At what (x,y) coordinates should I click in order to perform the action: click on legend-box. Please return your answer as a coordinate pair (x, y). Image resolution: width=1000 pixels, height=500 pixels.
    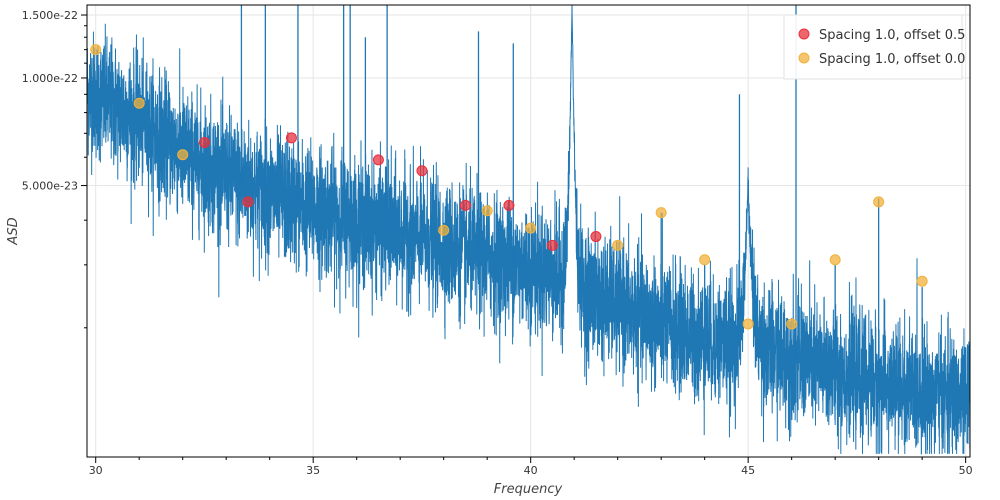
    Looking at the image, I should click on (873, 47).